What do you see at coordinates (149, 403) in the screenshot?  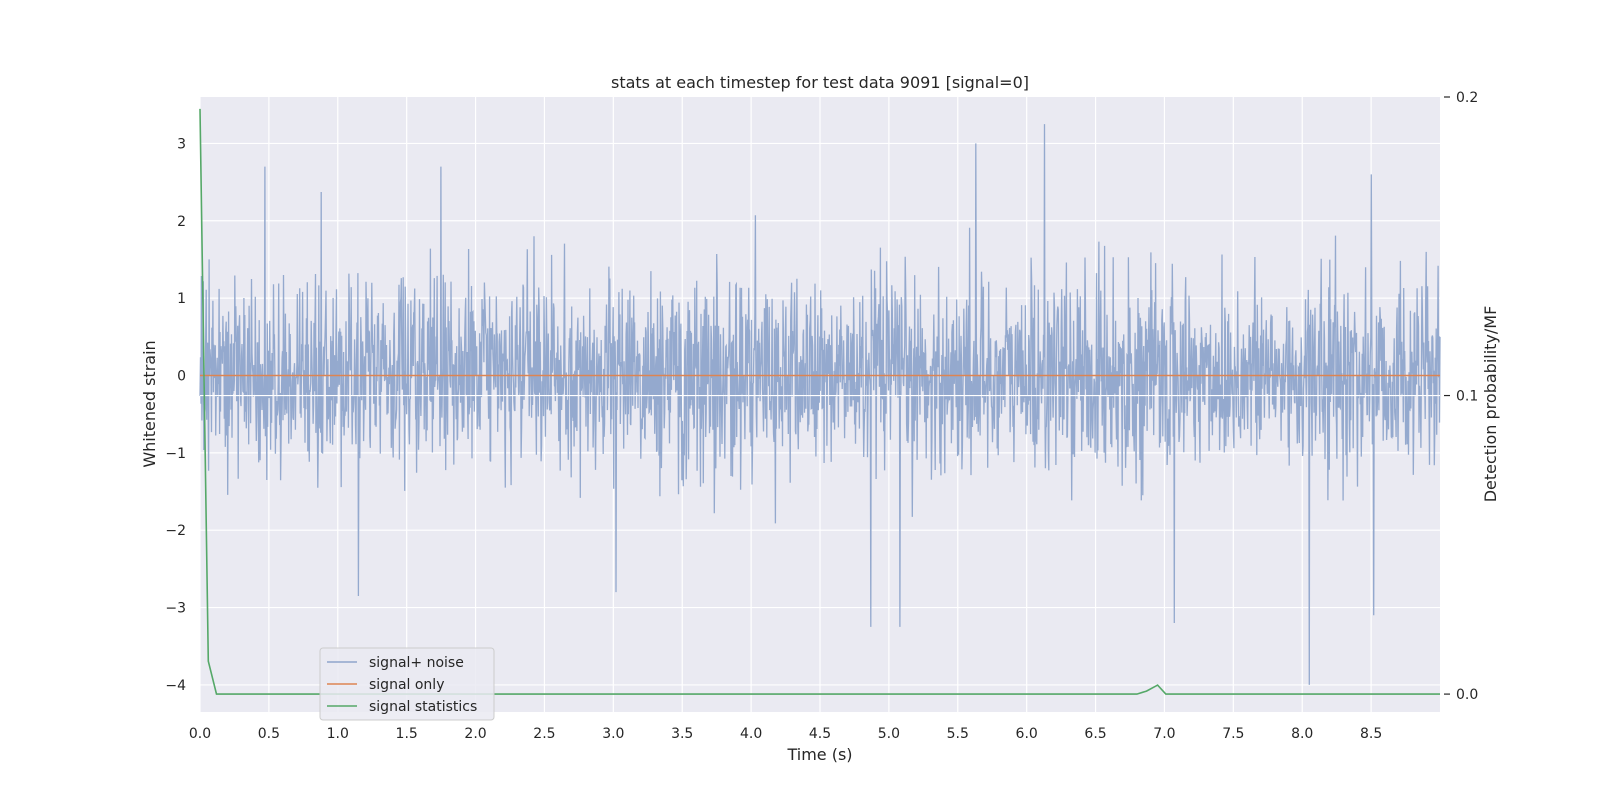 I see `y-axis-label: Whitened strain` at bounding box center [149, 403].